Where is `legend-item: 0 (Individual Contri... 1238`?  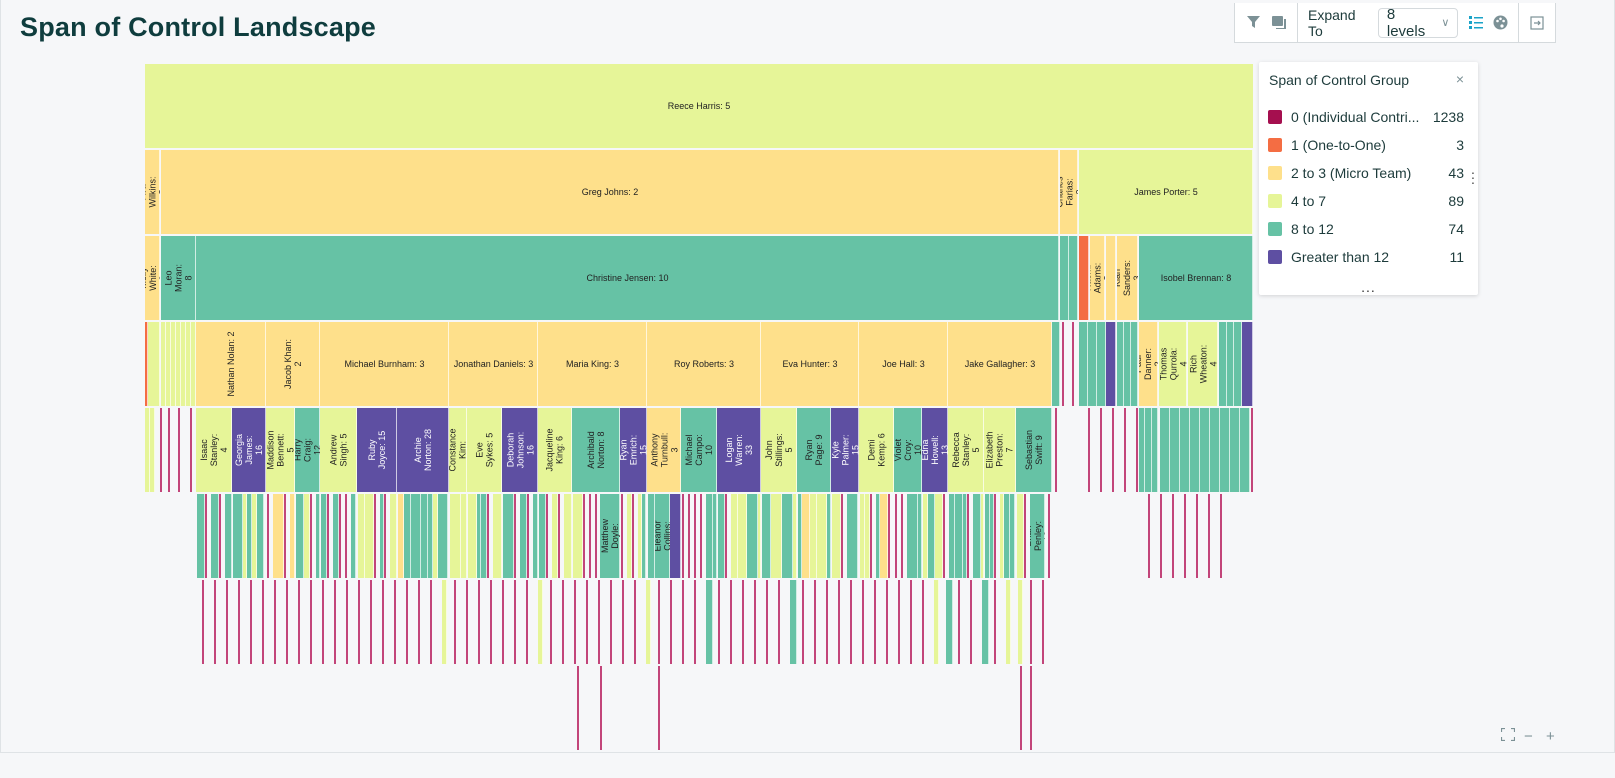 legend-item: 0 (Individual Contri... 1238 is located at coordinates (1366, 117).